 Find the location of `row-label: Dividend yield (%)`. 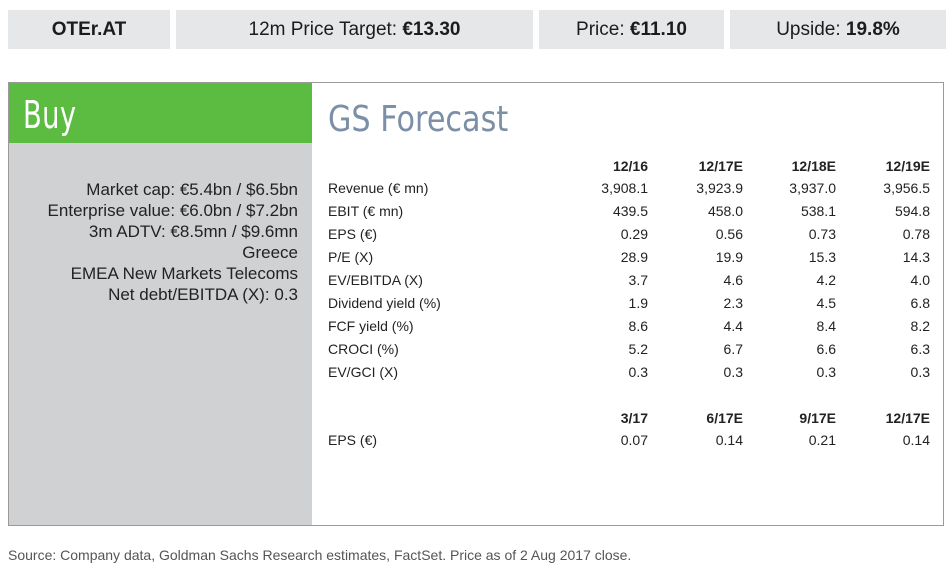

row-label: Dividend yield (%) is located at coordinates (384, 303).